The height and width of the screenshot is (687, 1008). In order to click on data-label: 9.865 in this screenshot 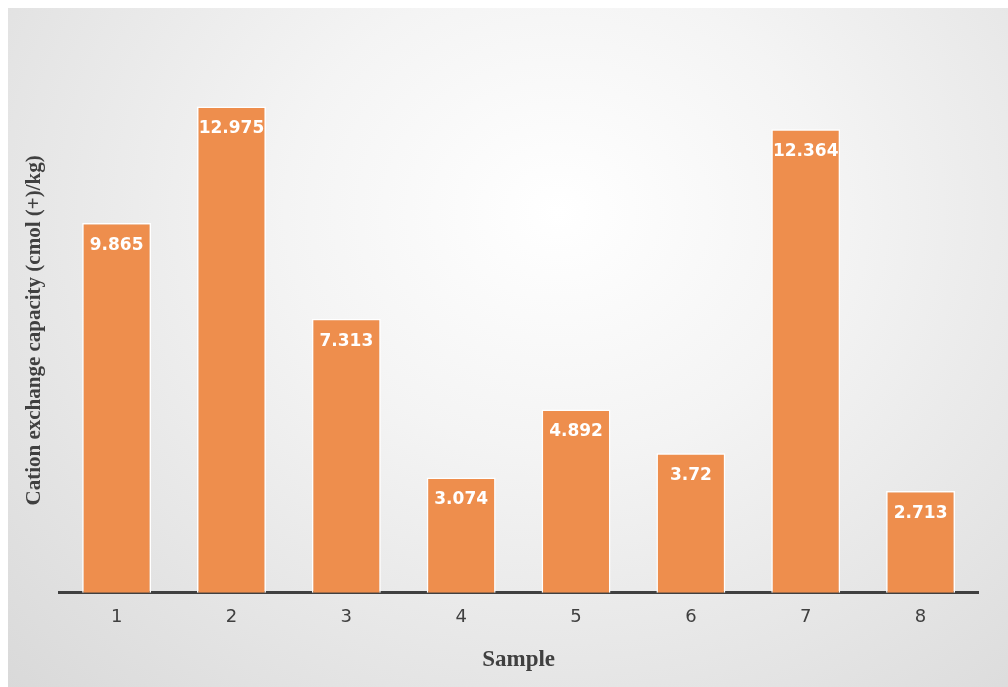, I will do `click(116, 243)`.